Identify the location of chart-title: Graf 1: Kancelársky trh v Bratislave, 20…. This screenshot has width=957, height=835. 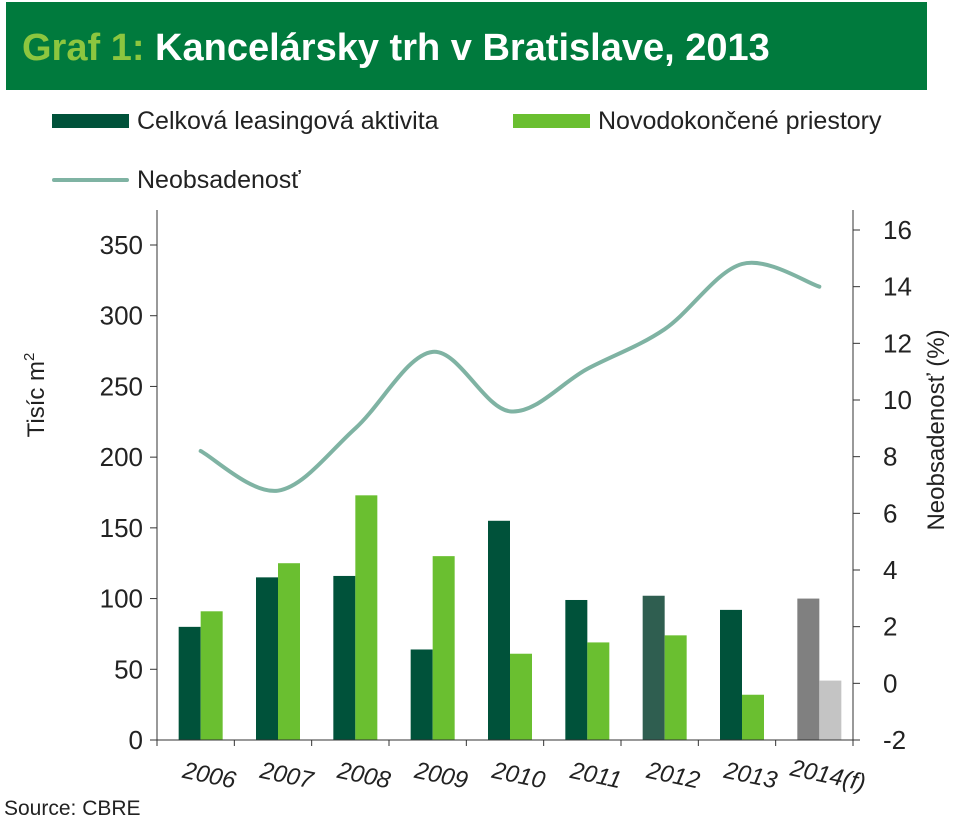
(396, 48).